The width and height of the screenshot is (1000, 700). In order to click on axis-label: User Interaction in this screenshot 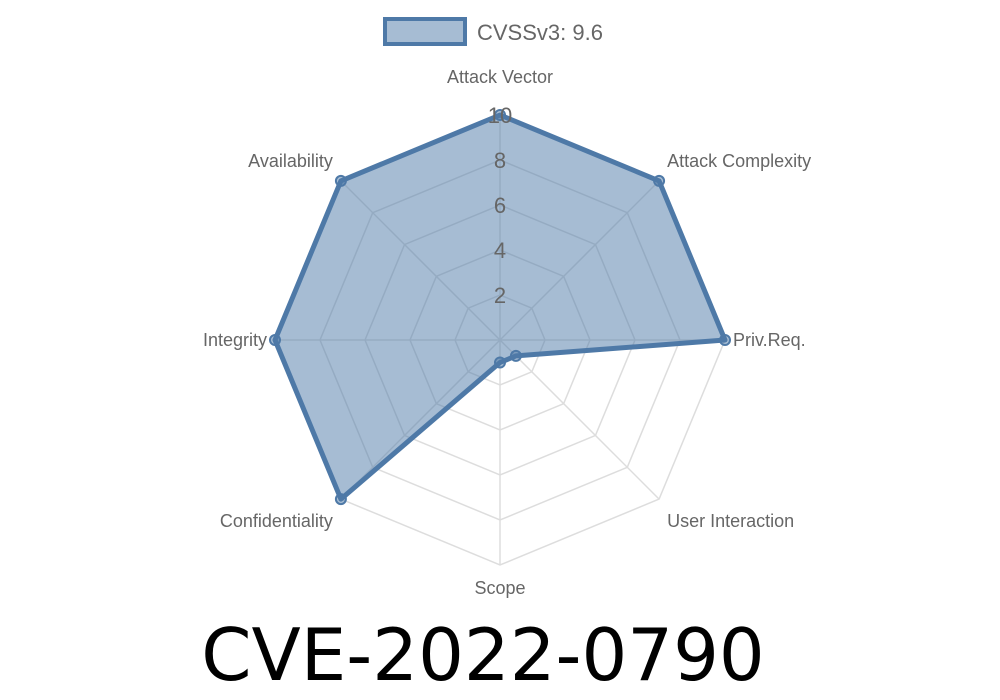, I will do `click(730, 521)`.